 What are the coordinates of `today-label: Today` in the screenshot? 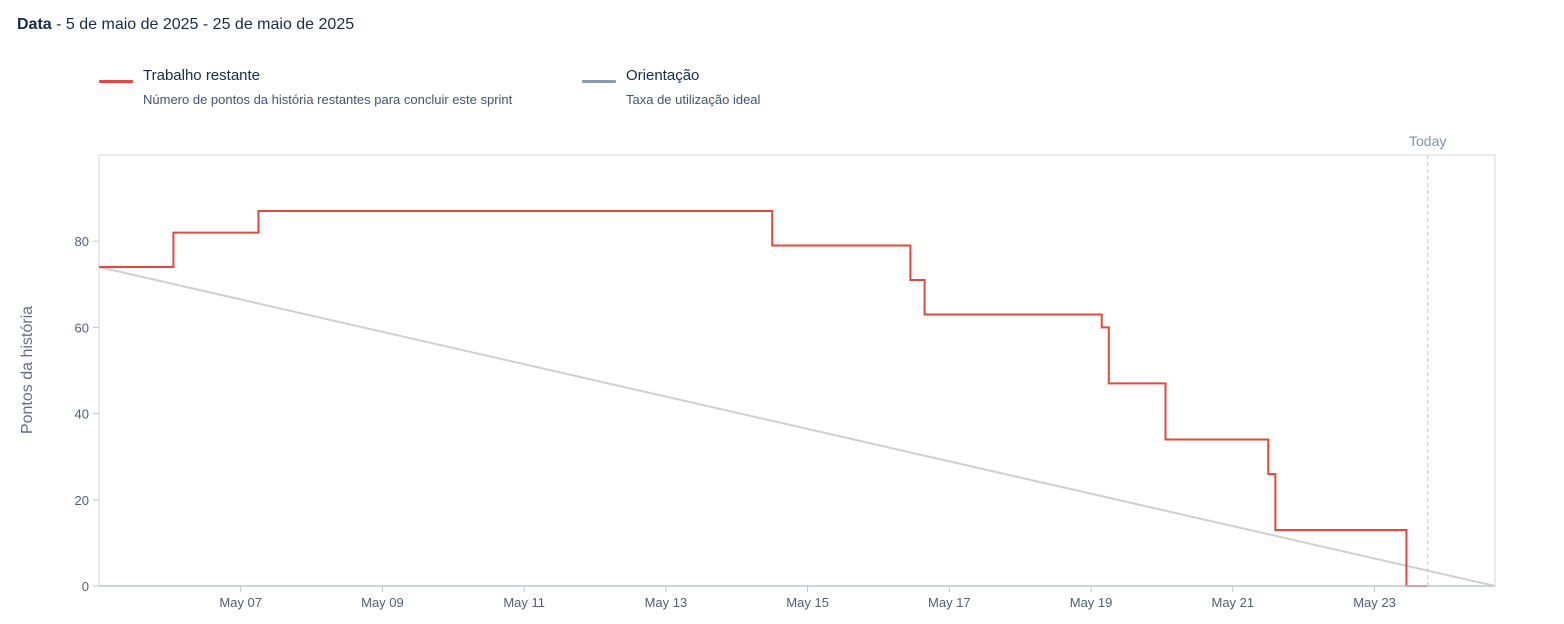 It's located at (1427, 141).